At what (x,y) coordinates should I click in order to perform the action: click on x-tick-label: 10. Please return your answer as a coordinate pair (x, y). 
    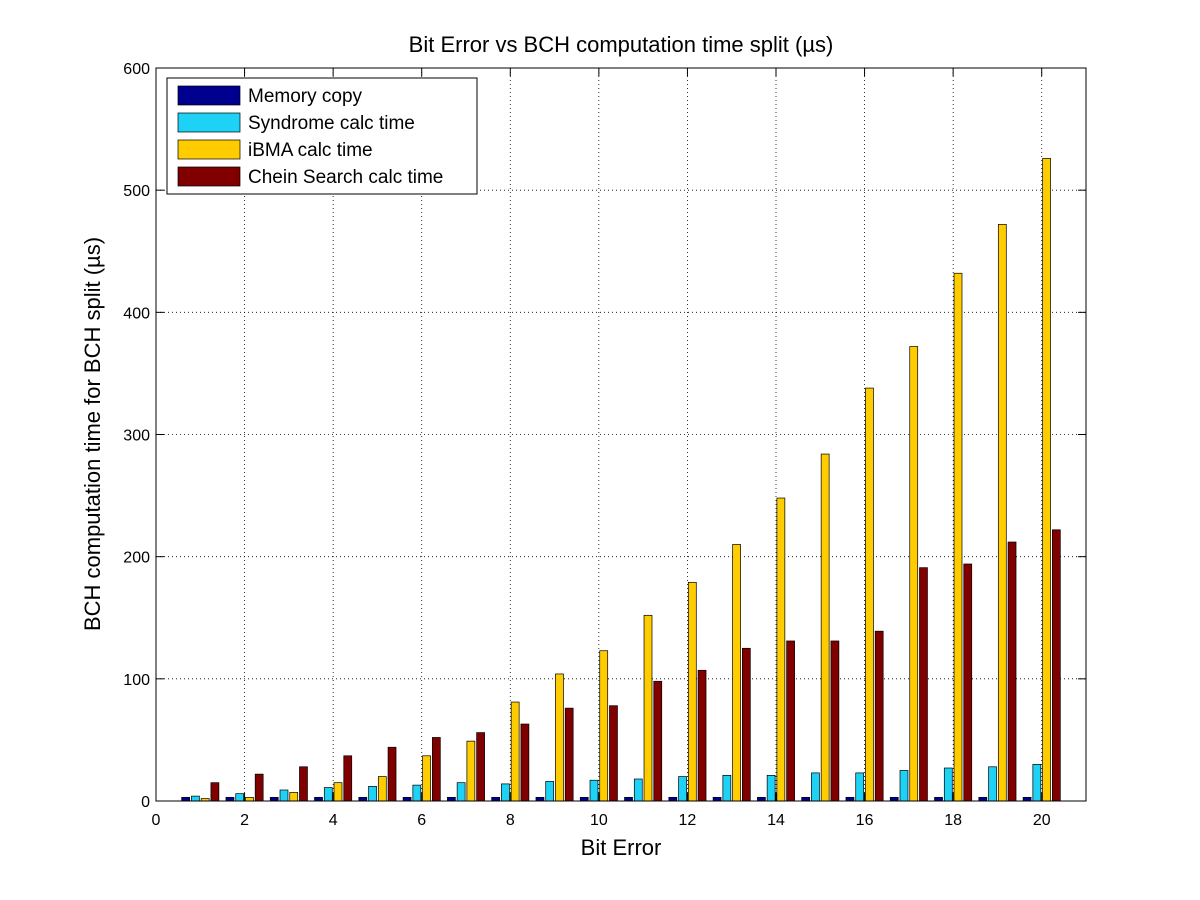
    Looking at the image, I should click on (599, 820).